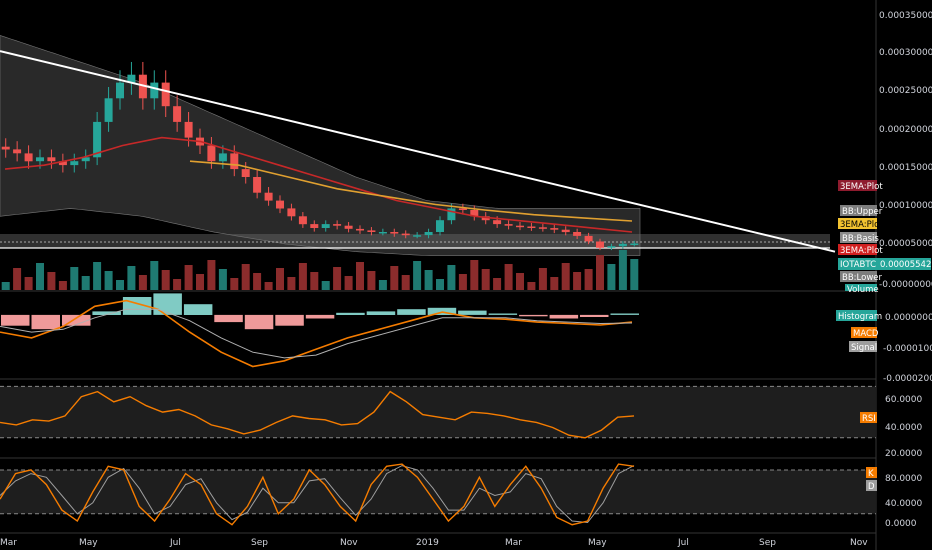  I want to click on bb-lower-tag-text: BB:Lower, so click(862, 278).